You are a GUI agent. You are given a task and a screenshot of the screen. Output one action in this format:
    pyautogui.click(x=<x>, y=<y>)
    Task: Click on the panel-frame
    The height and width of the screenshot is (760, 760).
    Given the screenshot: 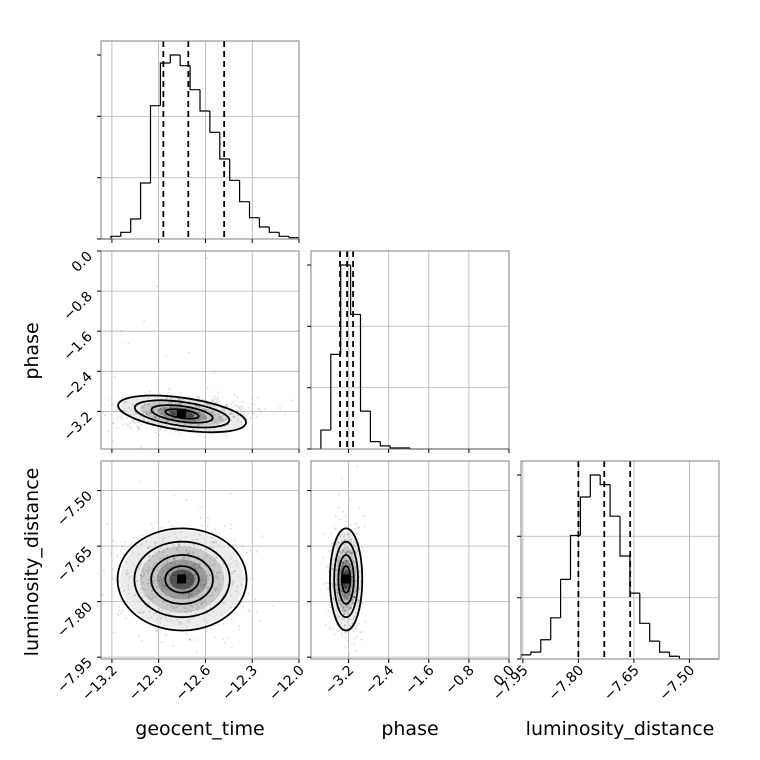 What is the action you would take?
    pyautogui.click(x=200, y=140)
    